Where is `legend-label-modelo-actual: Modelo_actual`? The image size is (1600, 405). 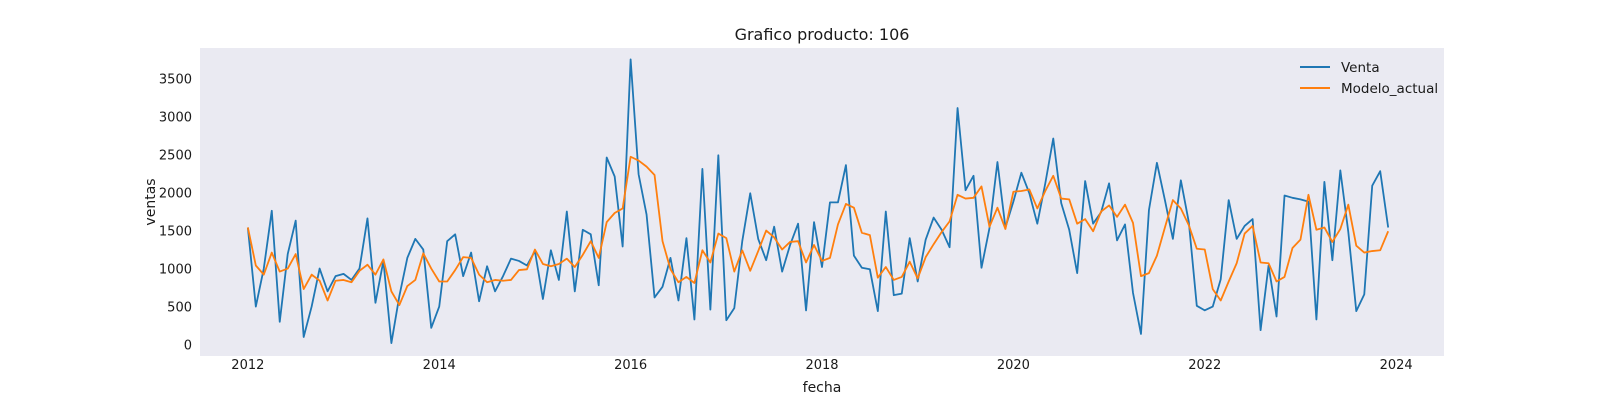
legend-label-modelo-actual: Modelo_actual is located at coordinates (1389, 89).